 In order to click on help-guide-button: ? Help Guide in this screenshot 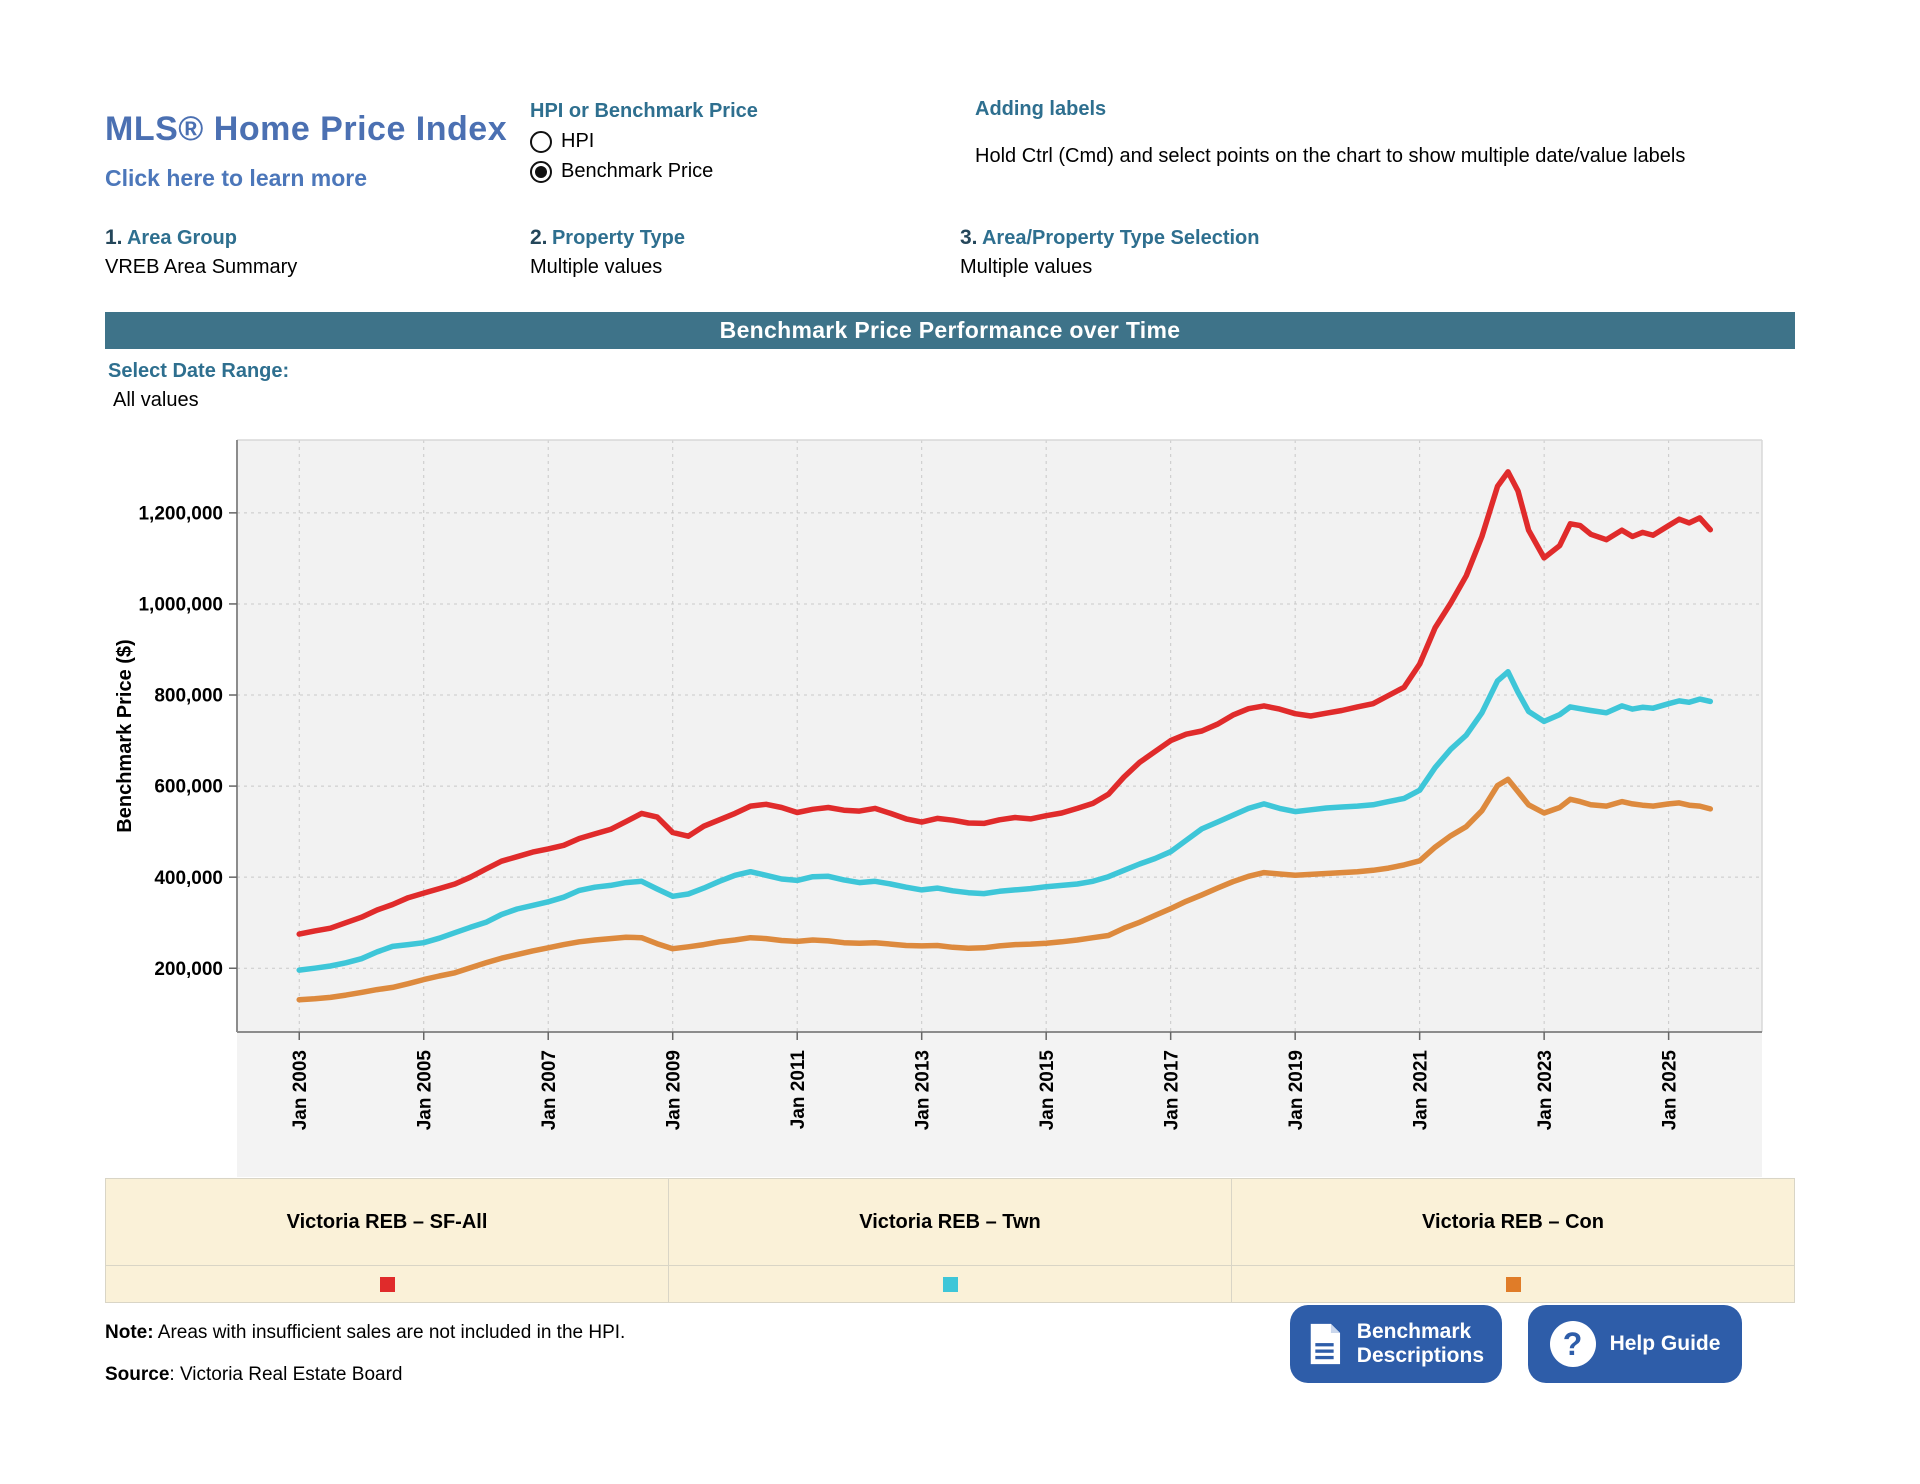, I will do `click(1635, 1344)`.